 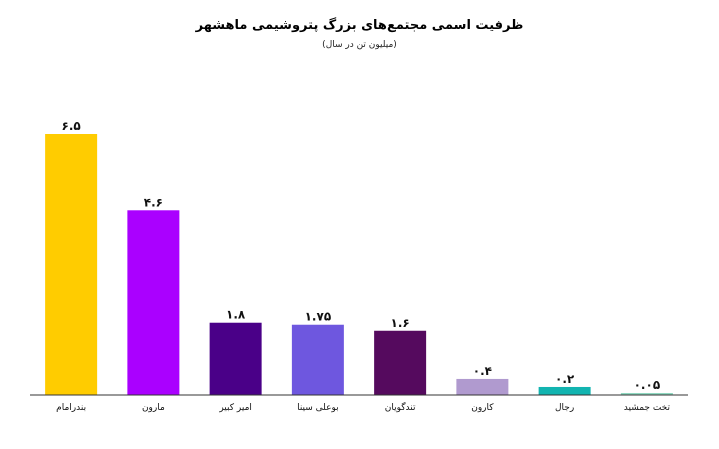 I want to click on x-tick-label-4: بوعلی سینا, so click(x=318, y=408).